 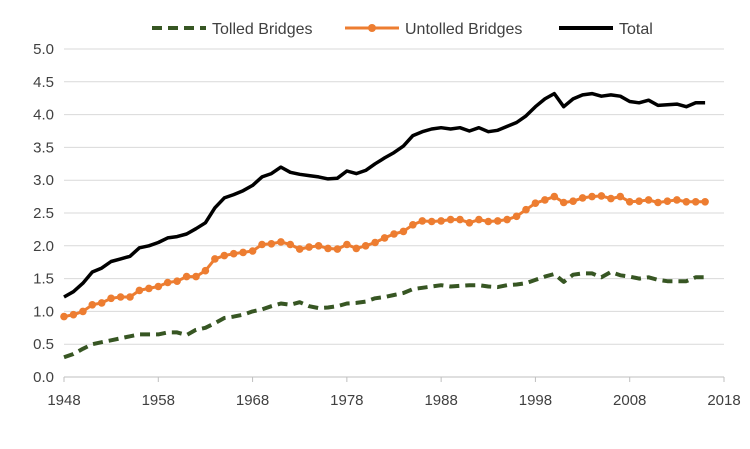 What do you see at coordinates (440, 400) in the screenshot?
I see `x-tick-label: 1988` at bounding box center [440, 400].